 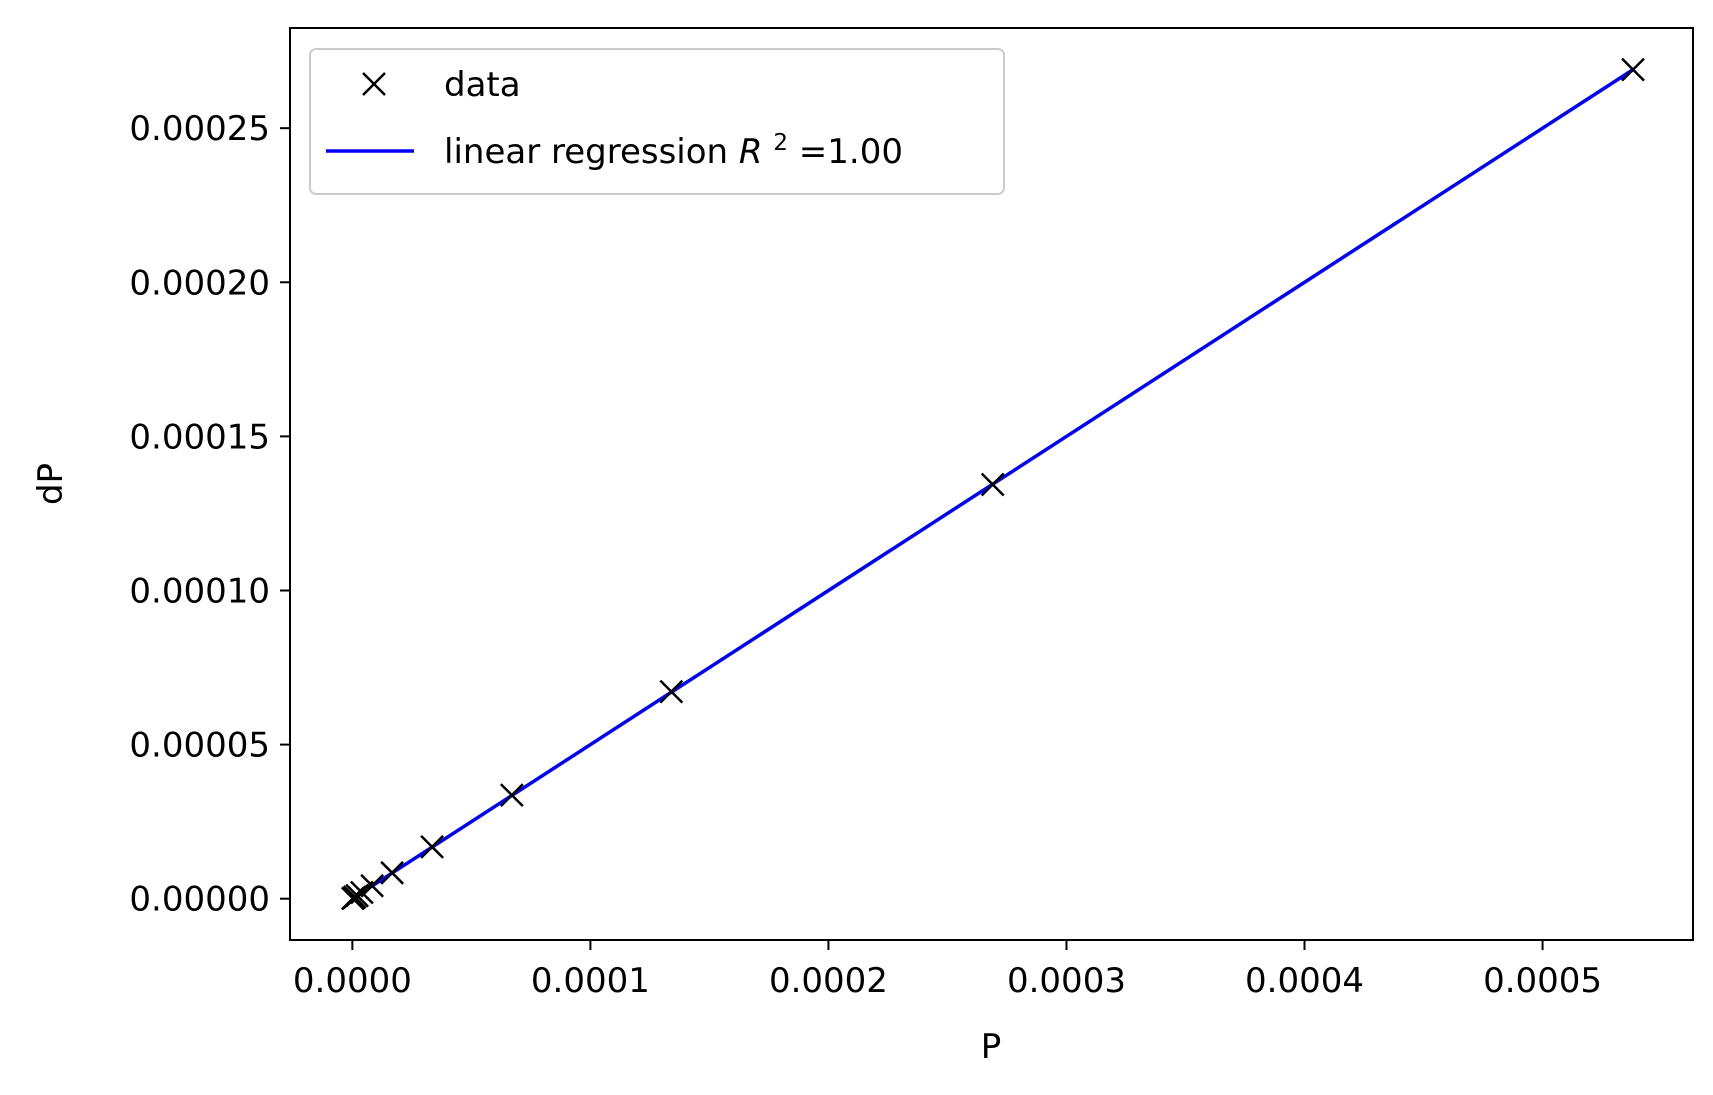 I want to click on x-tick-label-2: 0.0002, so click(x=828, y=981).